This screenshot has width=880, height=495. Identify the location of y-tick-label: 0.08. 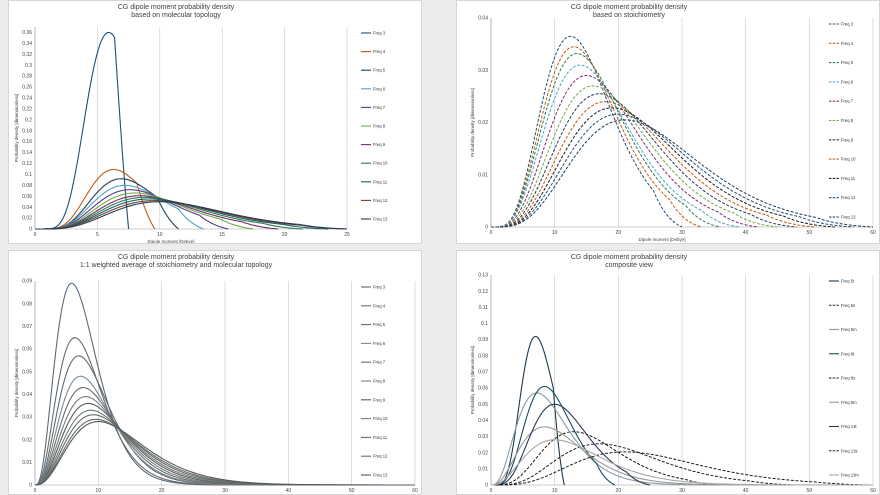
(483, 356).